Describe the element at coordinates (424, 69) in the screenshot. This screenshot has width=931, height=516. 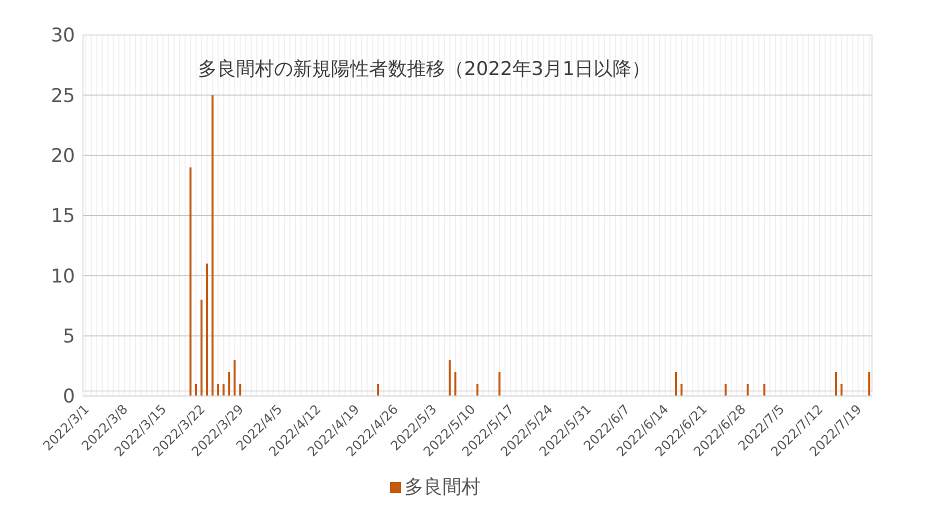
I see `text: 多良間村の新規陽性者数推移（2022年3月1日以降）` at that location.